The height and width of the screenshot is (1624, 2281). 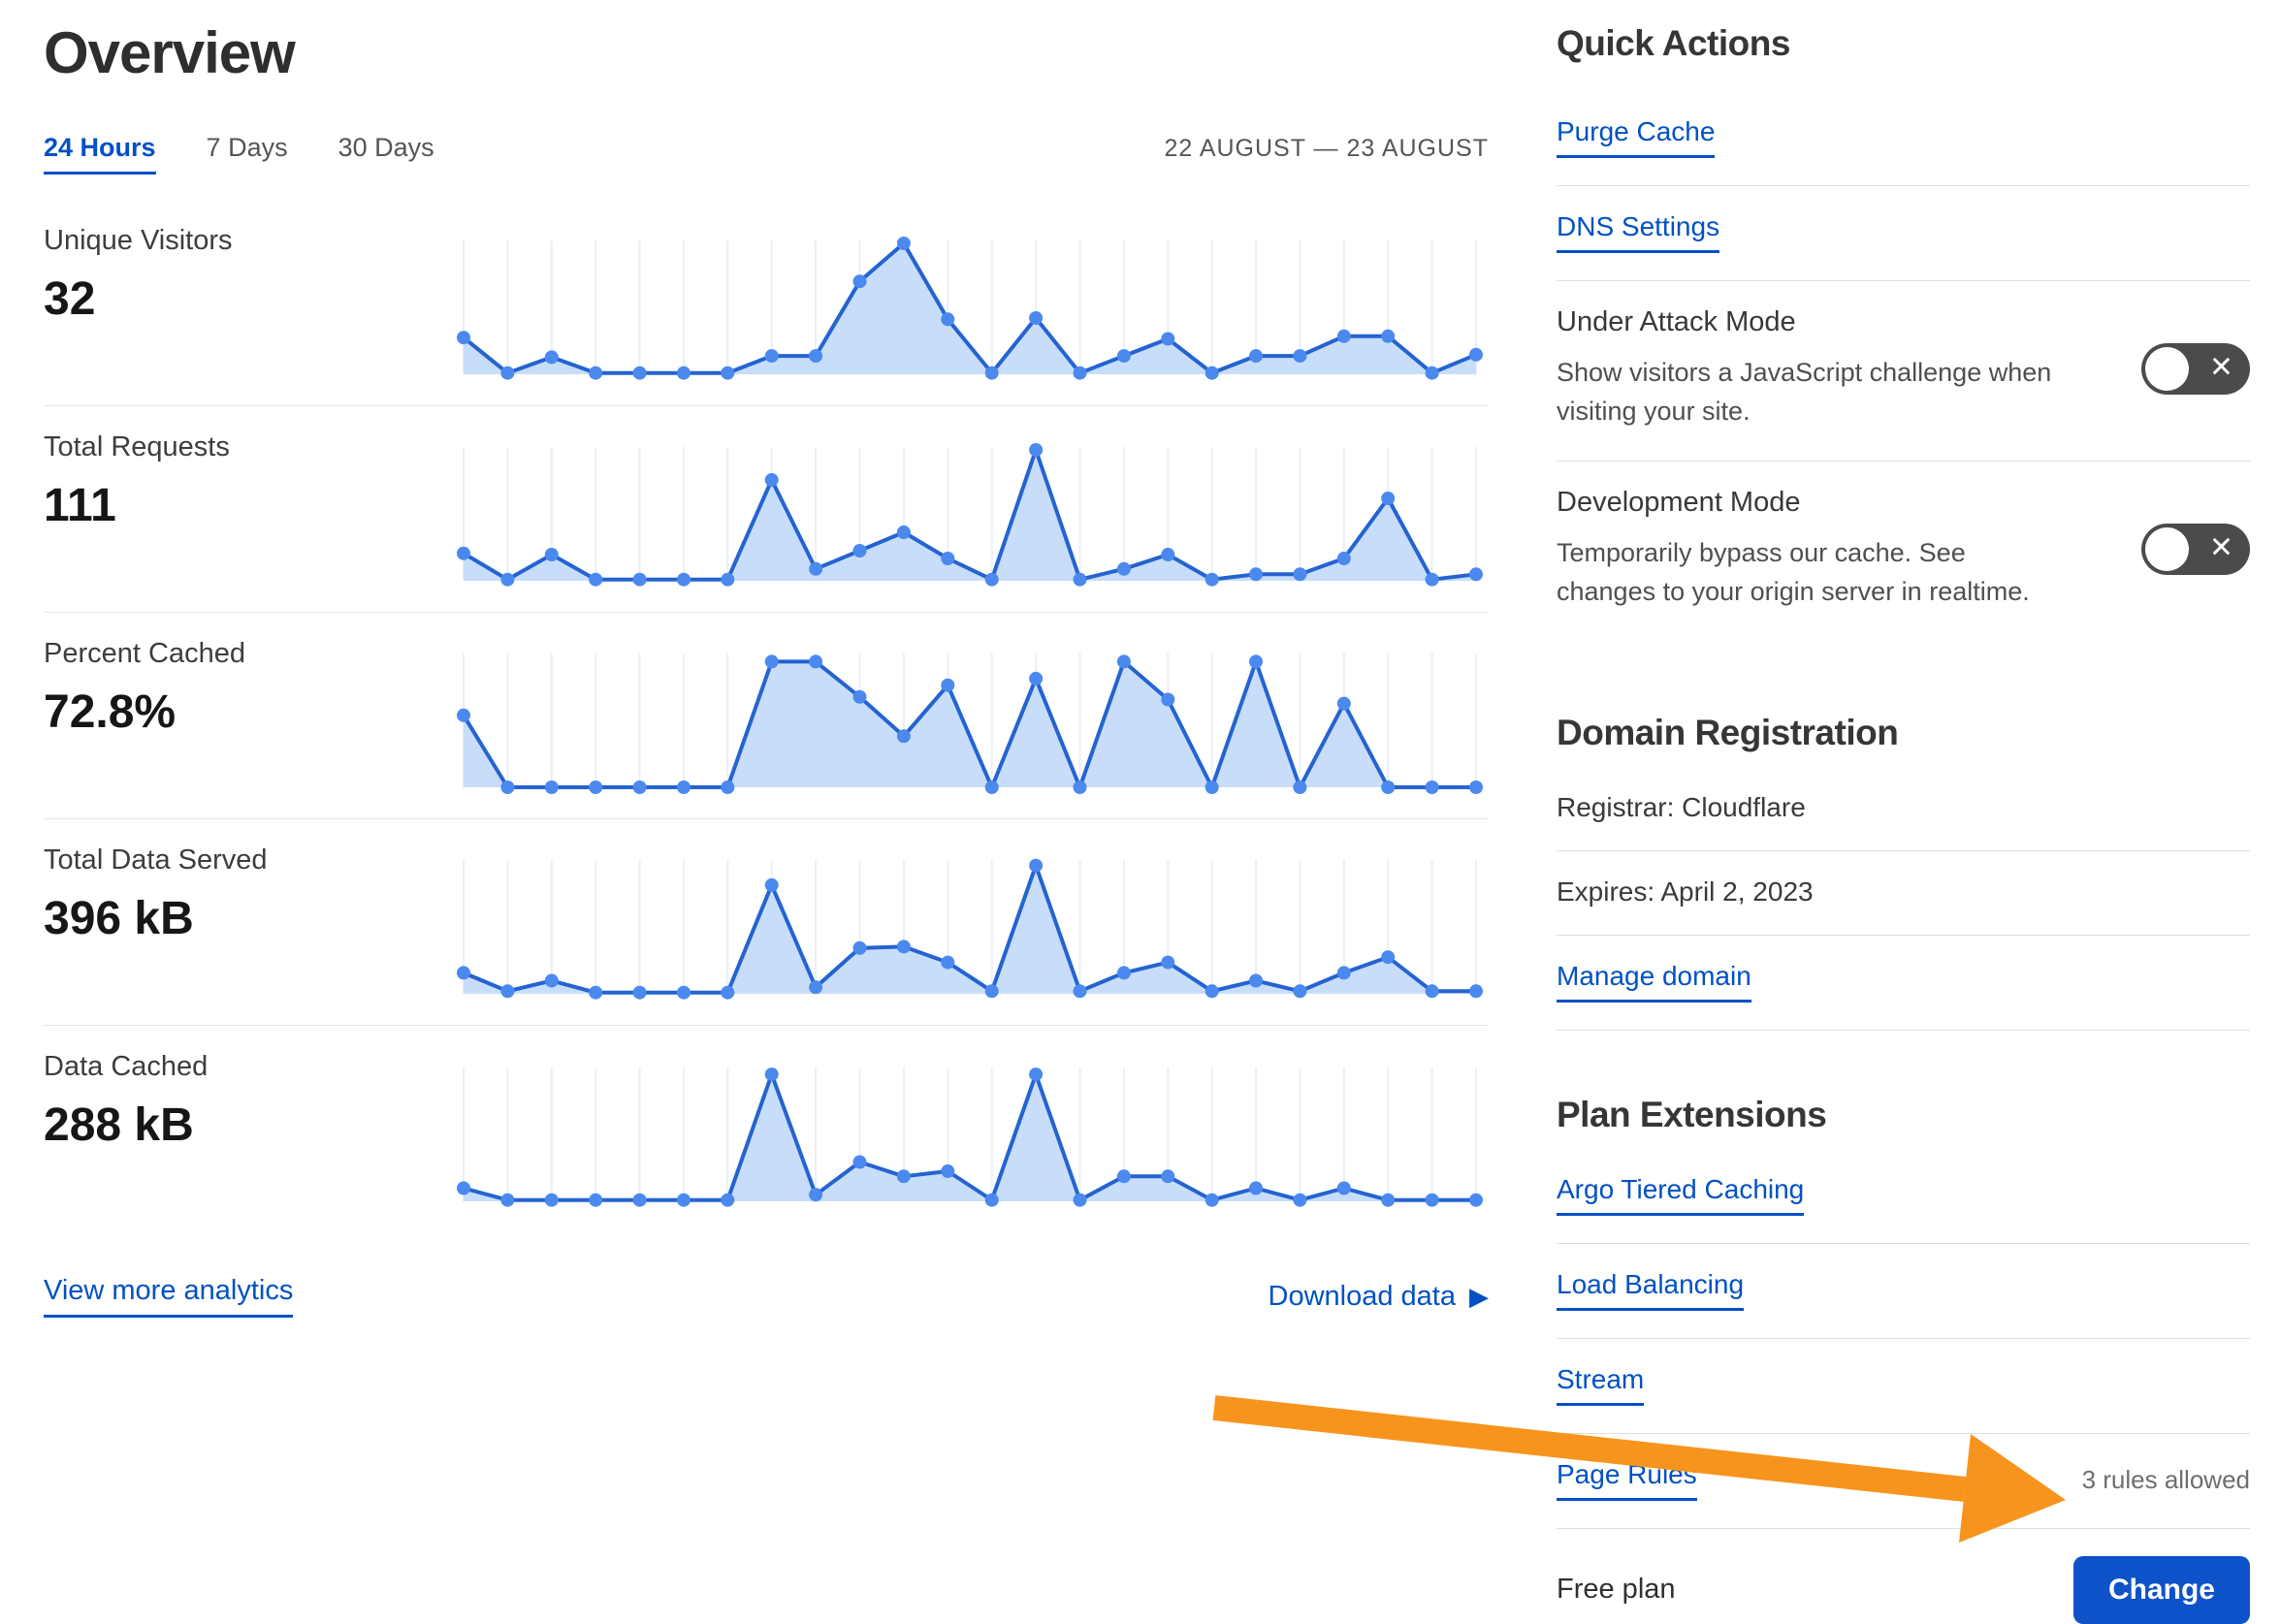 What do you see at coordinates (119, 919) in the screenshot?
I see `metric-value: 396 kB` at bounding box center [119, 919].